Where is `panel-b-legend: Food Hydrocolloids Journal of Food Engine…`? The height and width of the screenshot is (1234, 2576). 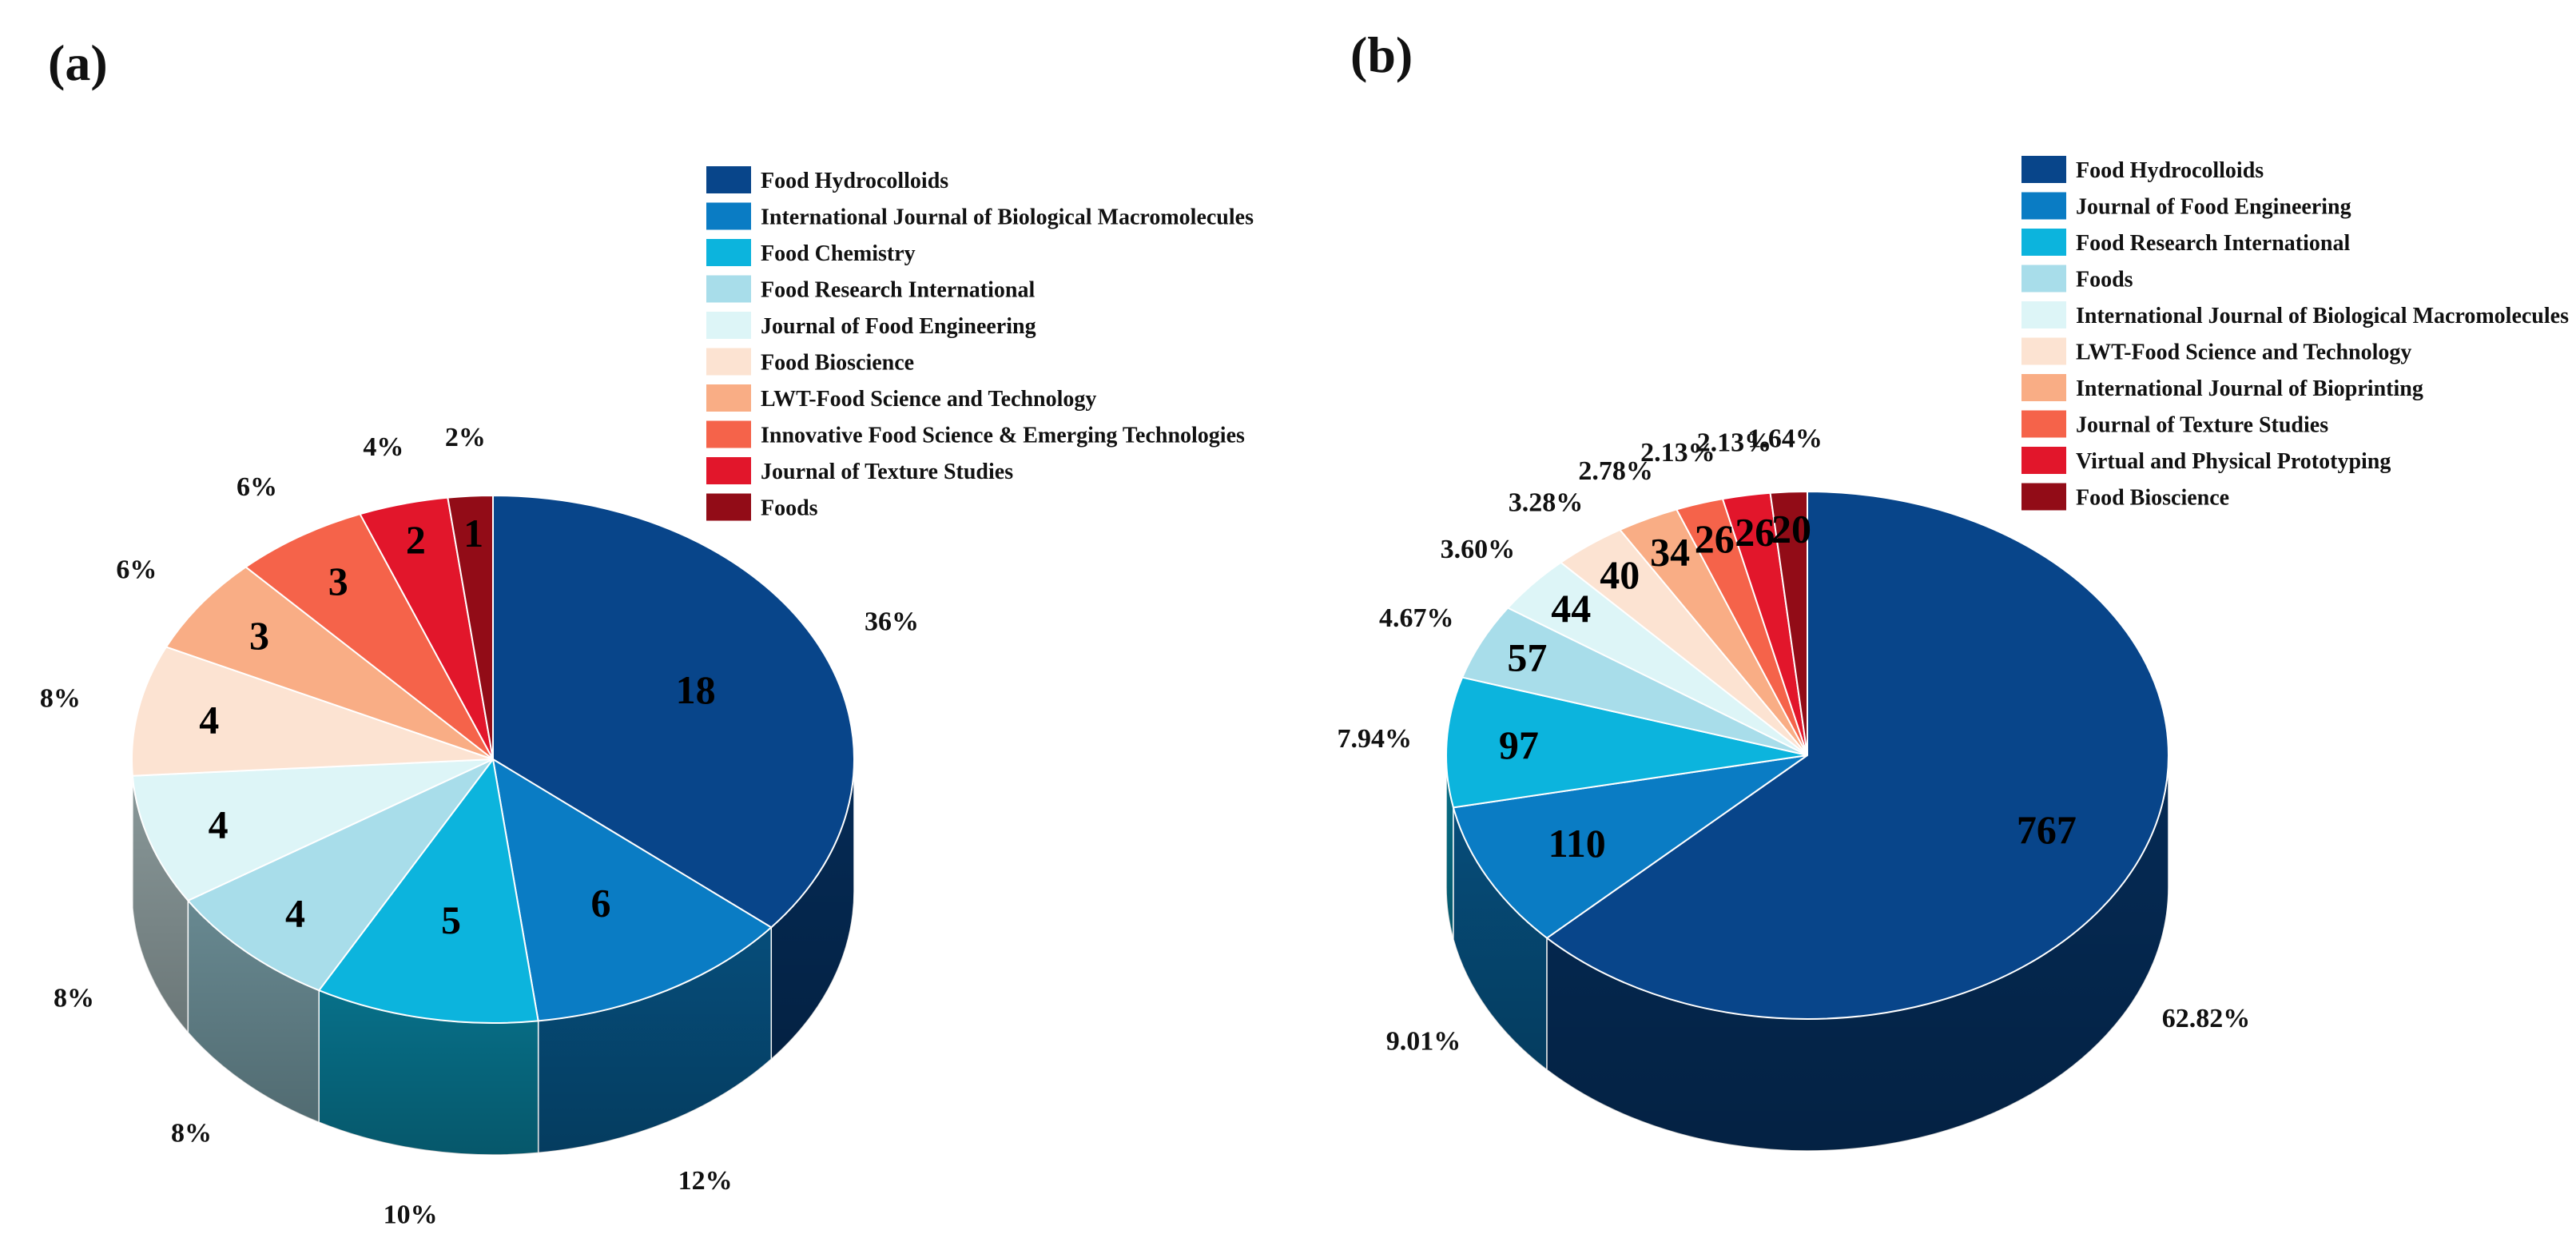
panel-b-legend: Food Hydrocolloids Journal of Food Engine… is located at coordinates (2295, 333).